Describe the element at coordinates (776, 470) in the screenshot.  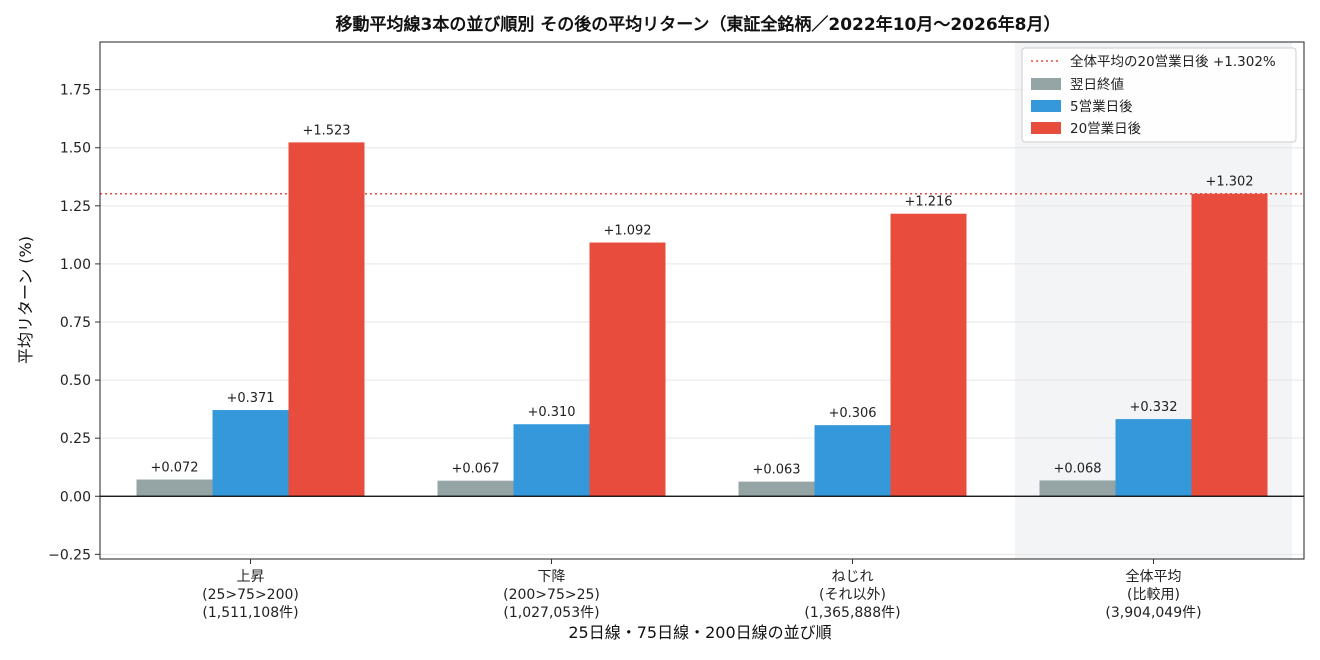
I see `data-label: +0.063` at that location.